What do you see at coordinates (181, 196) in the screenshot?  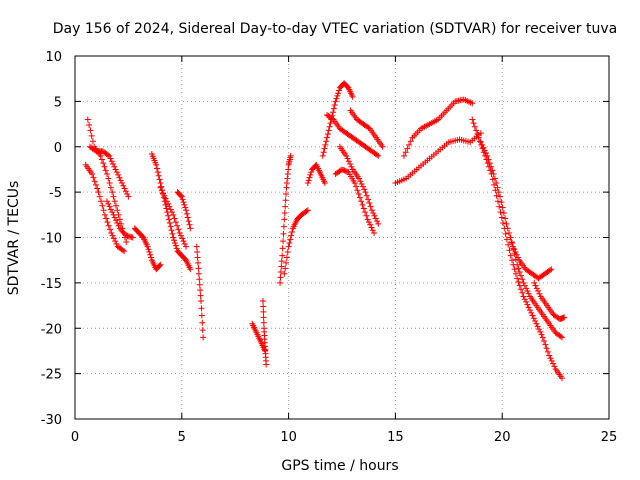 I see `data-point-sat-i` at bounding box center [181, 196].